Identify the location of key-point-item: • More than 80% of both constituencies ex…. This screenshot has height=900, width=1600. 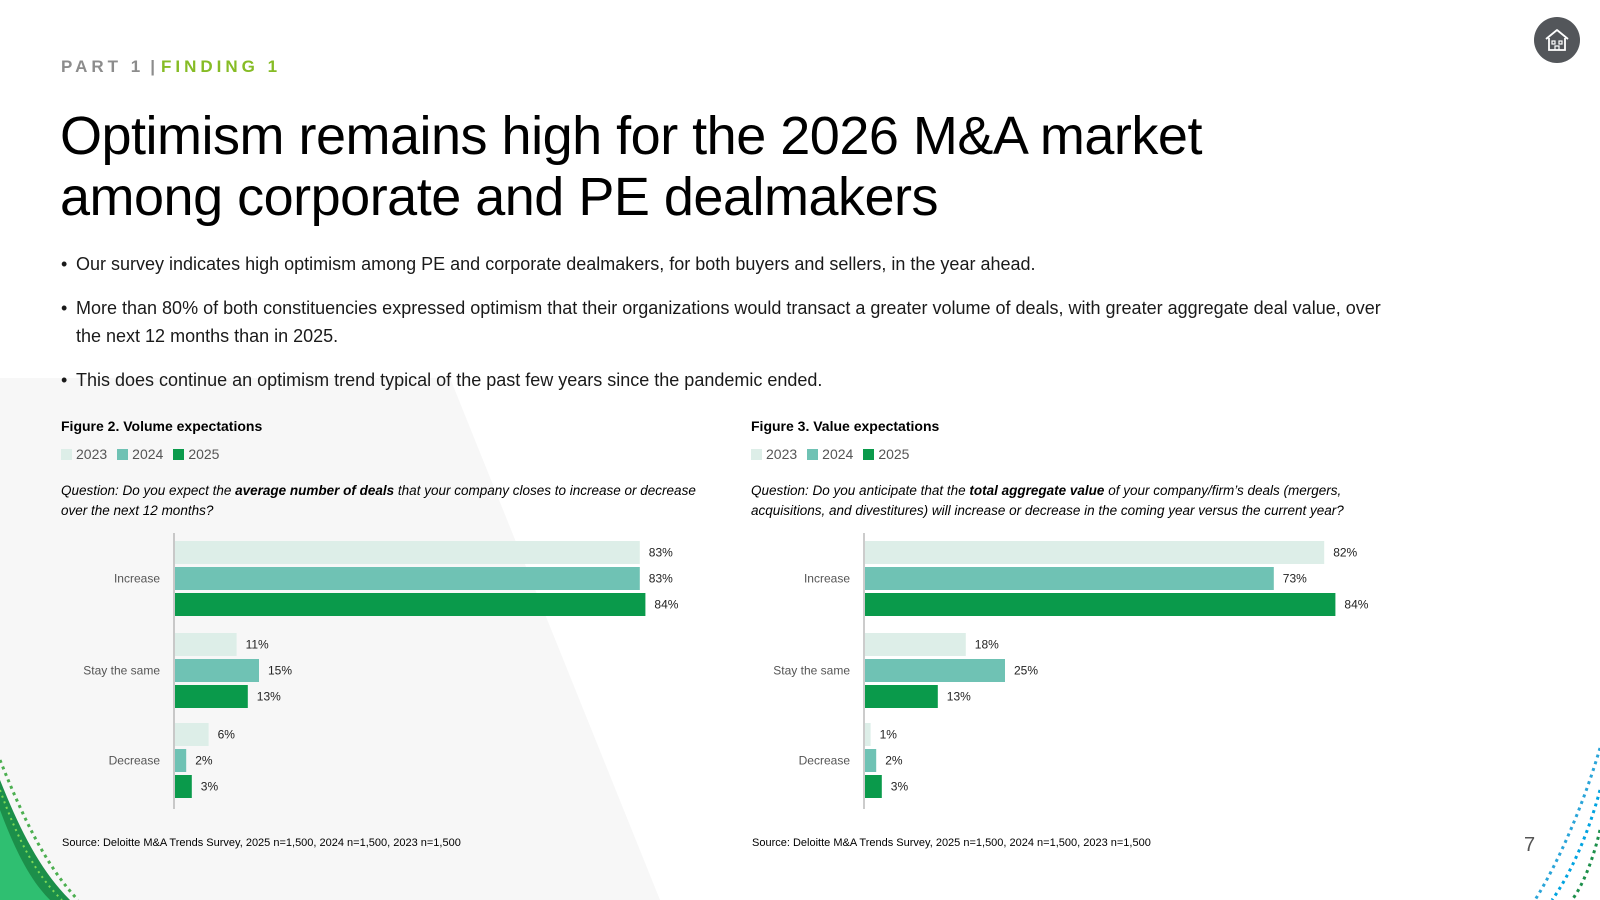
(721, 322).